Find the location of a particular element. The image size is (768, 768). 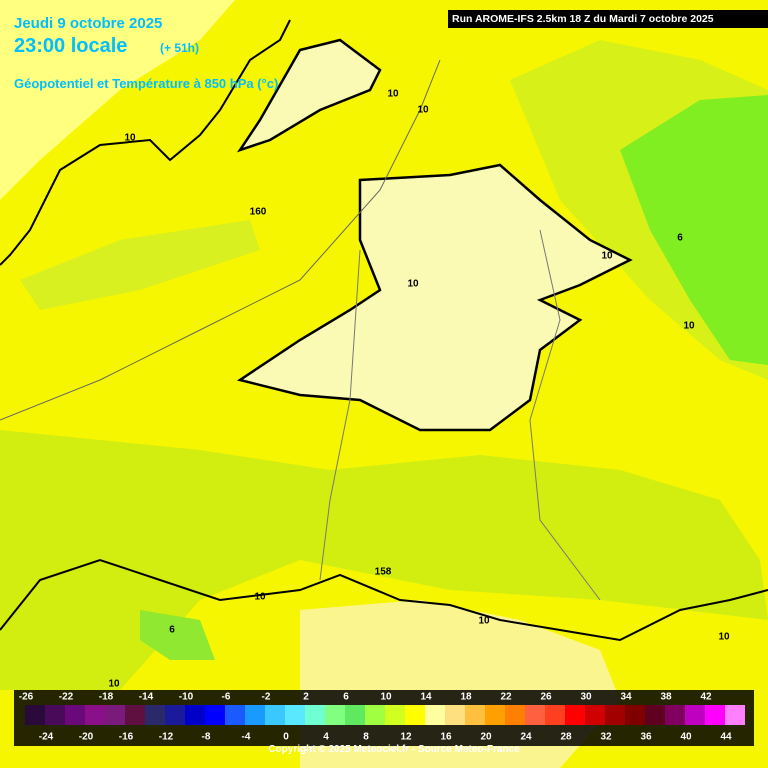

field-warm is located at coordinates (309, 95).